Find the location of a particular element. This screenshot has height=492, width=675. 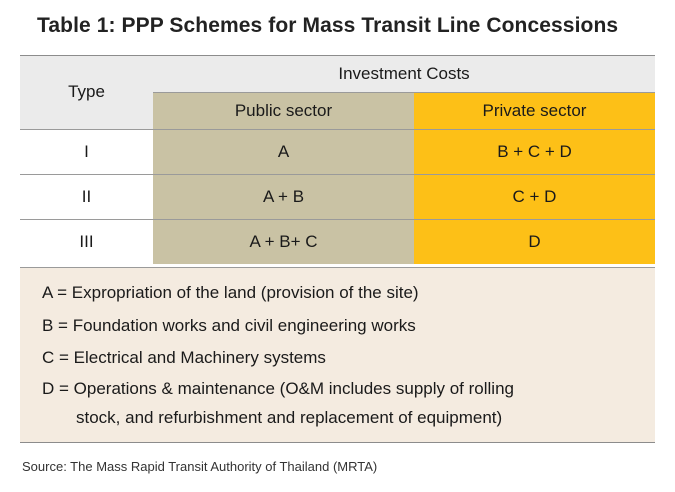

public-cell: A + B+ C is located at coordinates (283, 241).